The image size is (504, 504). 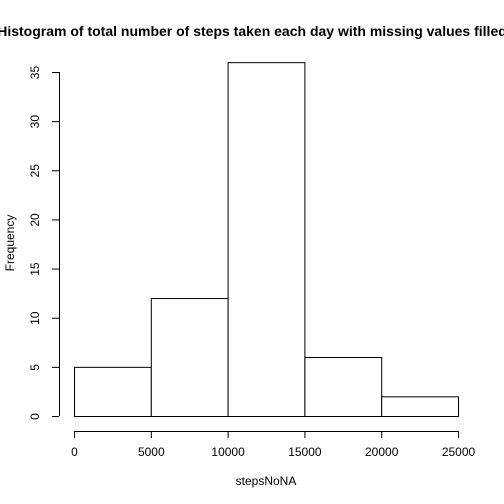 What do you see at coordinates (151, 452) in the screenshot?
I see `x-tick-label-1: 5000` at bounding box center [151, 452].